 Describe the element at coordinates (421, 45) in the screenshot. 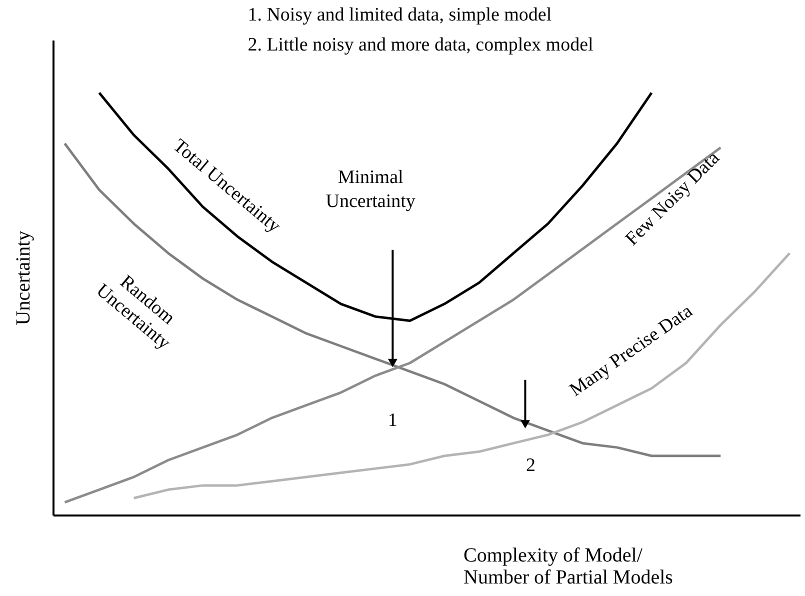

I see `text: 2. Little noisy and more data, complex model` at that location.